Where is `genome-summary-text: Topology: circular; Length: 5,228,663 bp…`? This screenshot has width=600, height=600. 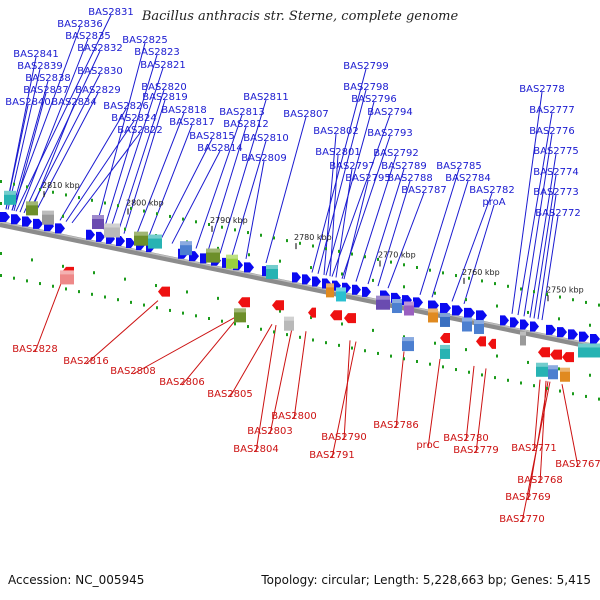 genome-summary-text: Topology: circular; Length: 5,228,663 bp… is located at coordinates (426, 580).